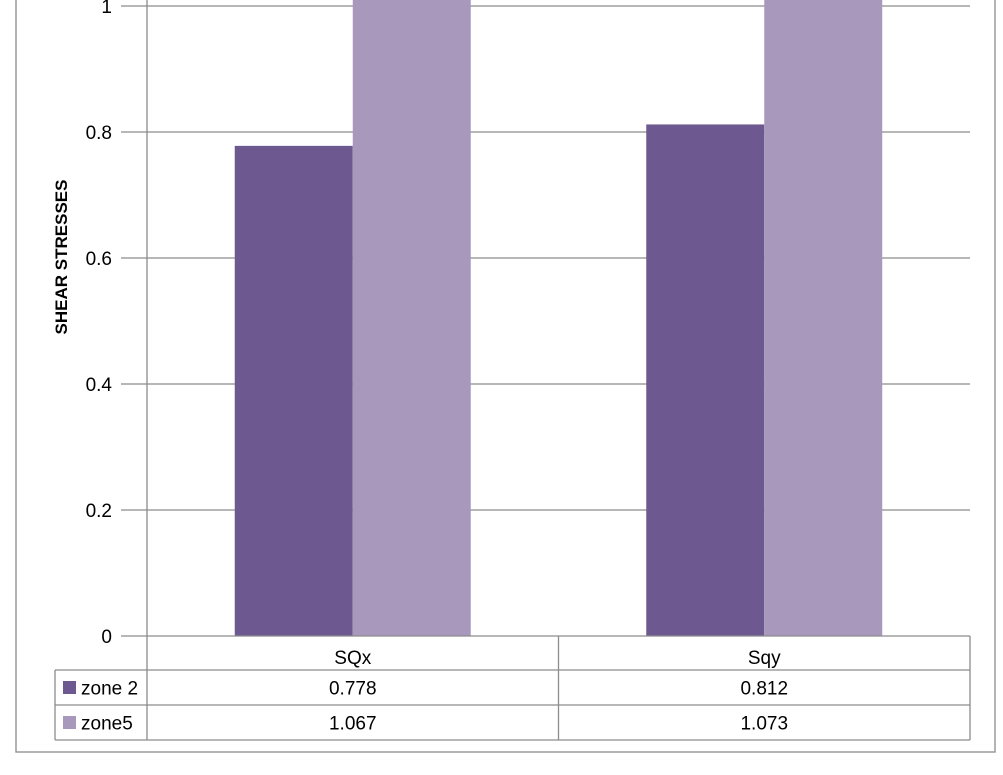  What do you see at coordinates (99, 259) in the screenshot?
I see `y-tick-label: 0.6` at bounding box center [99, 259].